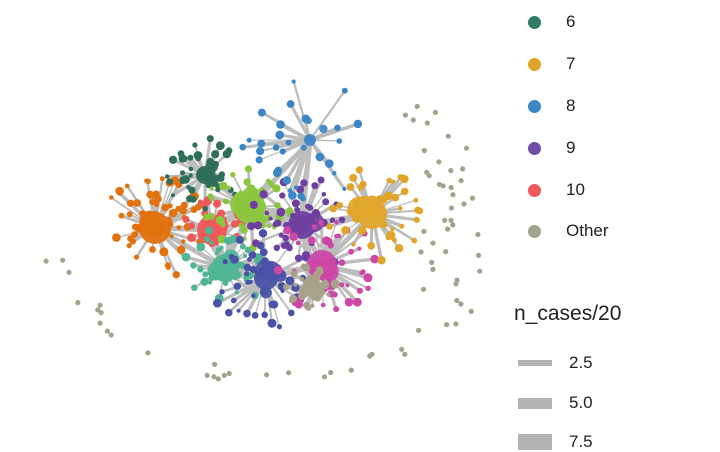 Image resolution: width=720 pixels, height=452 pixels. I want to click on legend-item: 6, so click(551, 22).